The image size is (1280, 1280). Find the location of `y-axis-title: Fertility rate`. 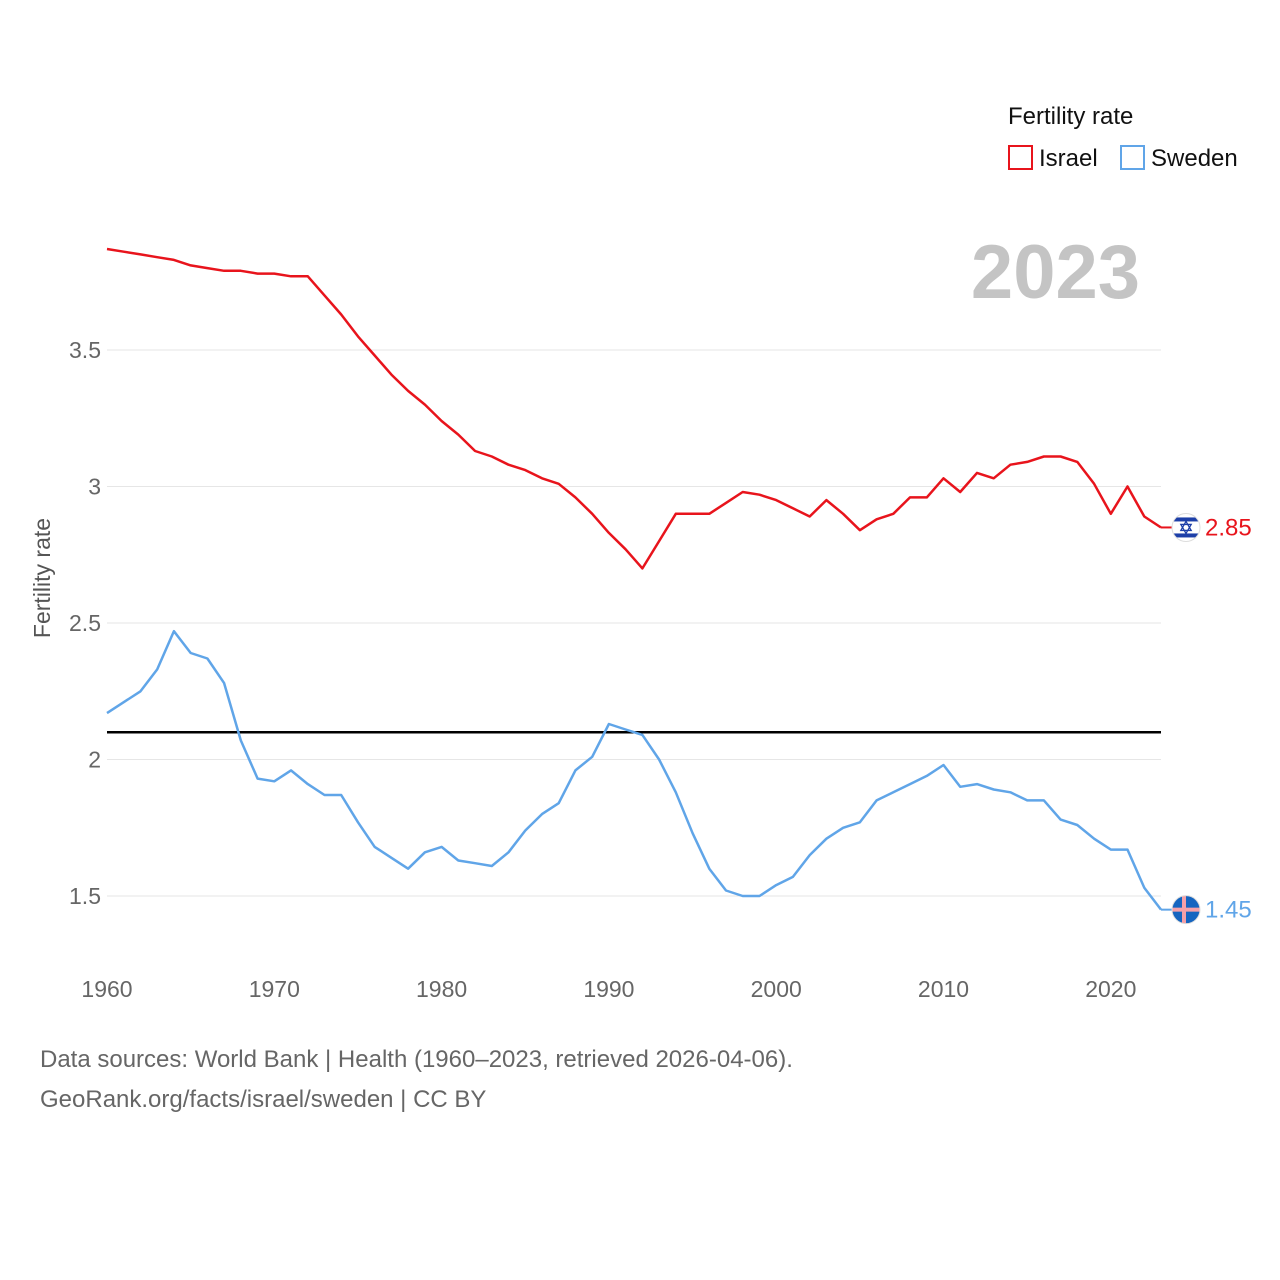

y-axis-title: Fertility rate is located at coordinates (42, 578).